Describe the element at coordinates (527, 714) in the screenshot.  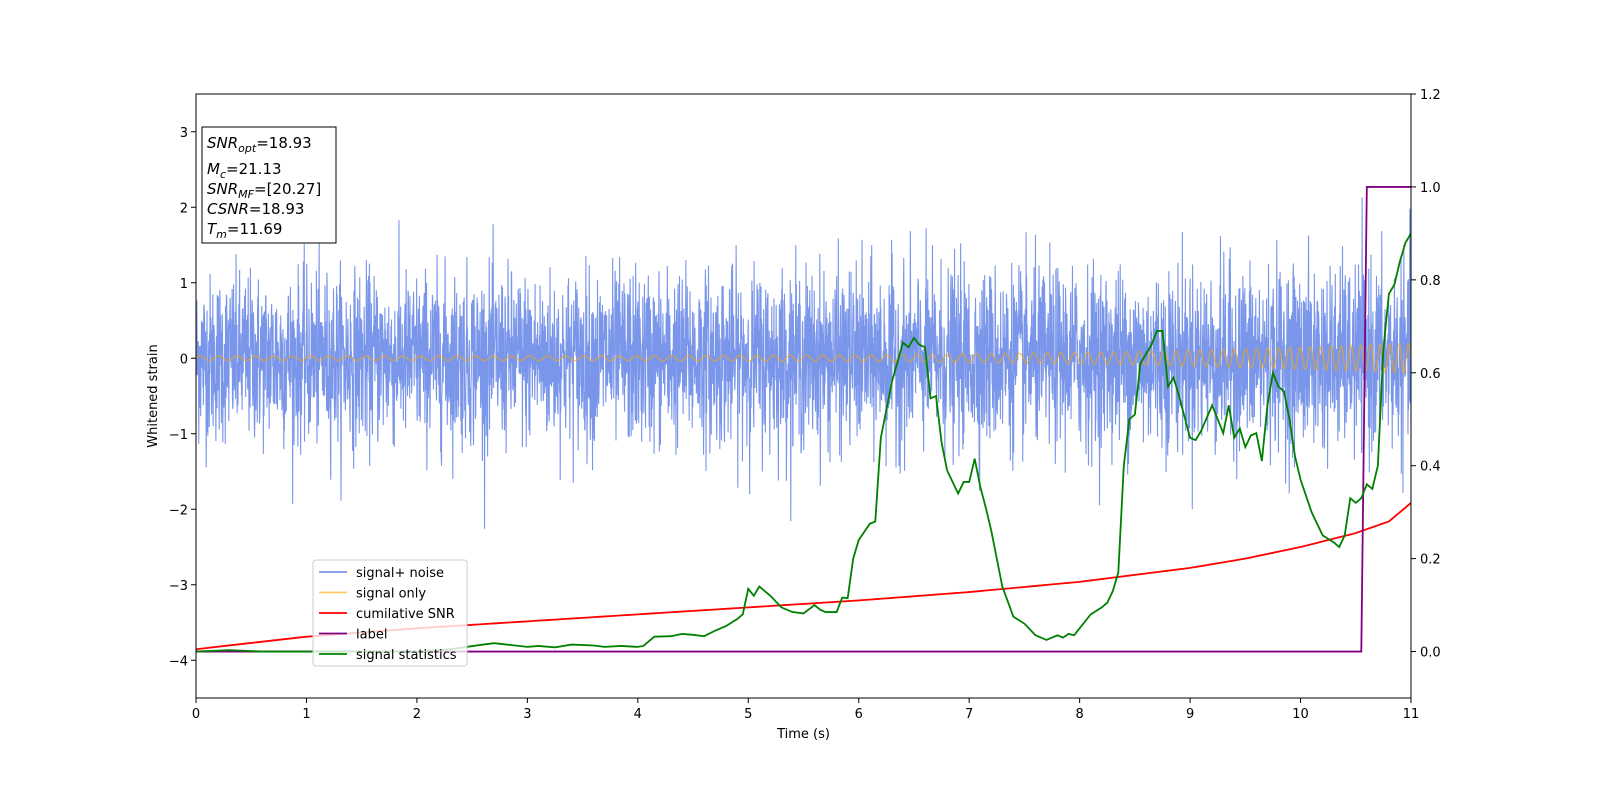
I see `x-tick-label: 3` at that location.